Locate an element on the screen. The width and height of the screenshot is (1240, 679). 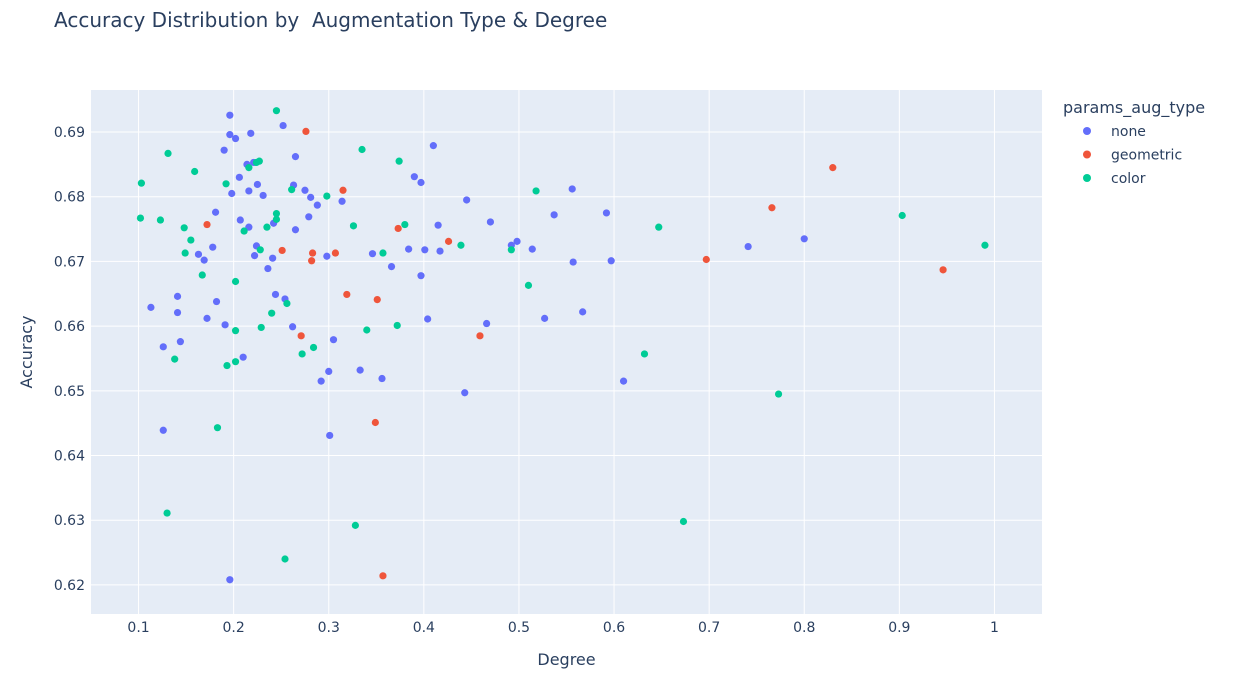
legend-marker is located at coordinates (1087, 154).